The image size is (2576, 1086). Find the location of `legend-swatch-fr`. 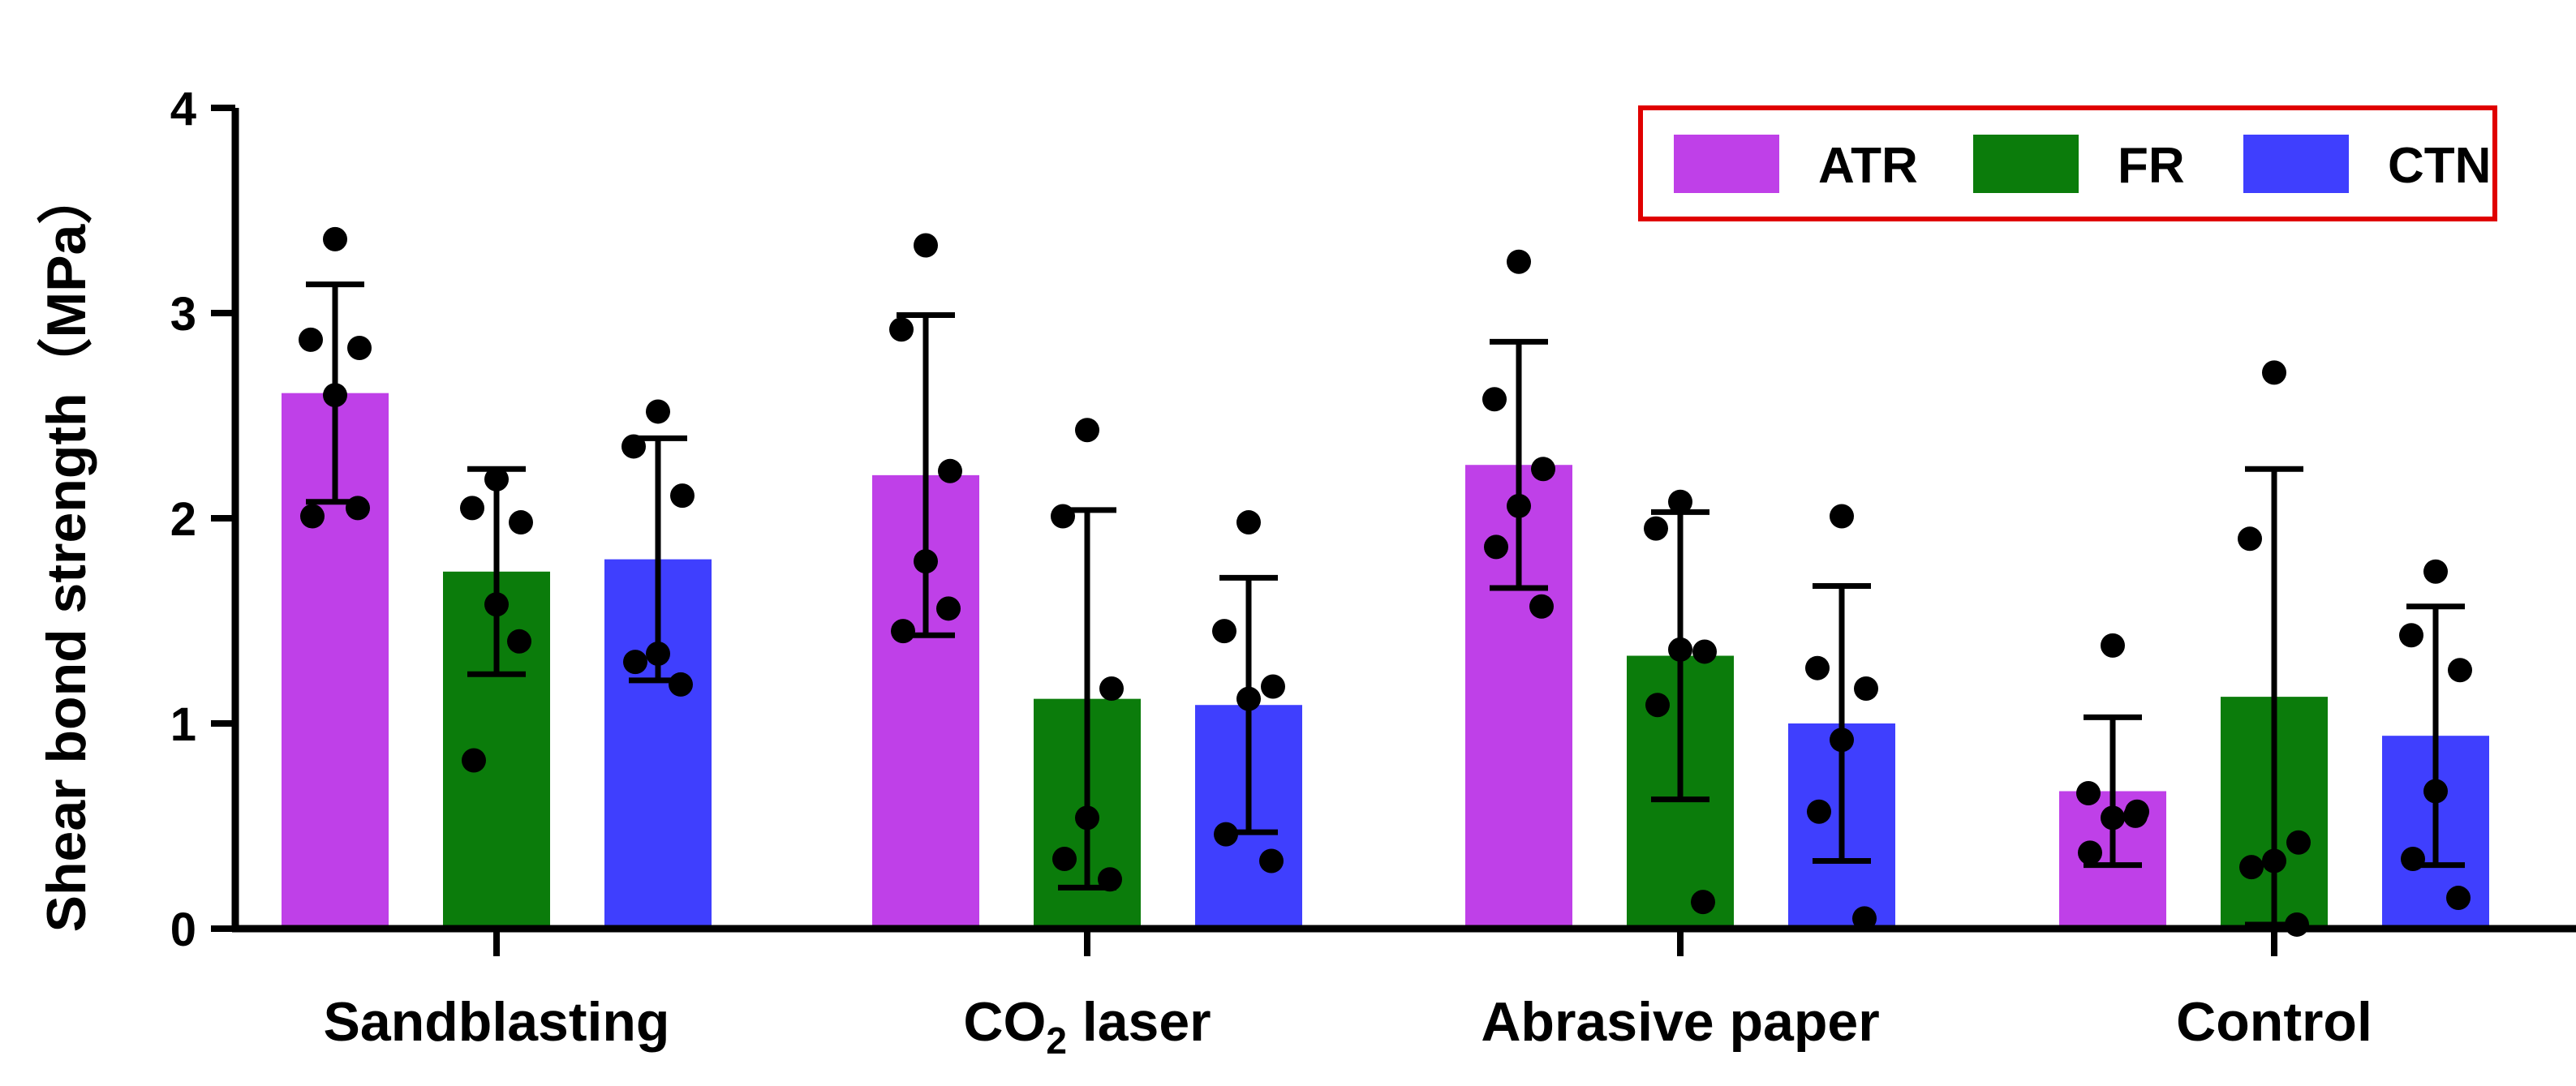

legend-swatch-fr is located at coordinates (2026, 164).